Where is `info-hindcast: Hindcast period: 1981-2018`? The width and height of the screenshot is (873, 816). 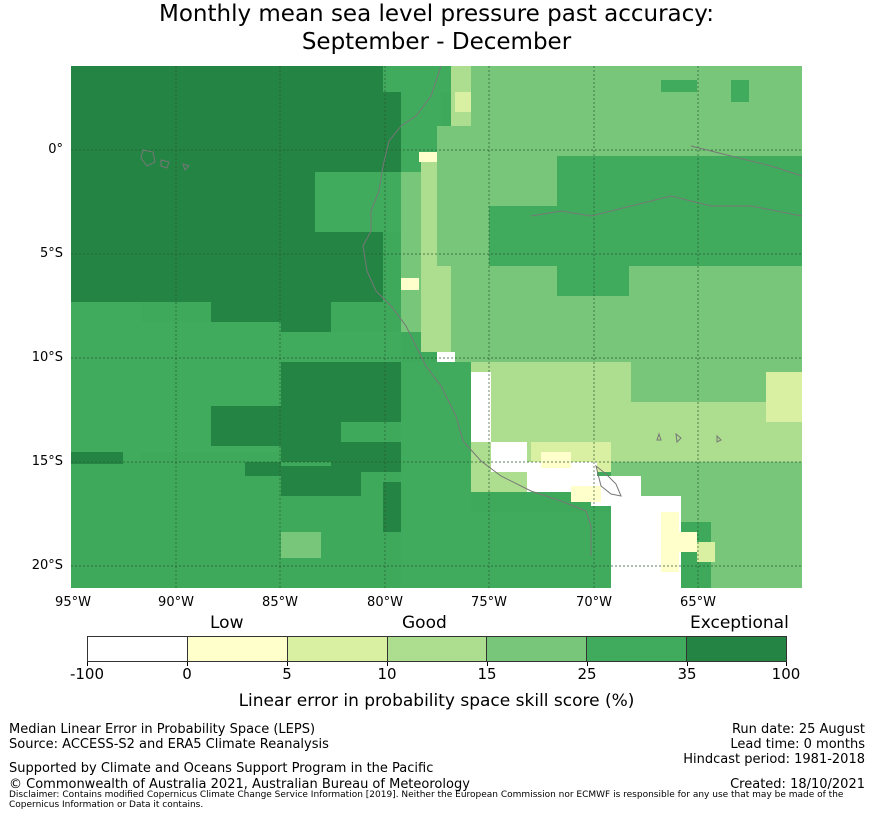
info-hindcast: Hindcast period: 1981-2018 is located at coordinates (774, 759).